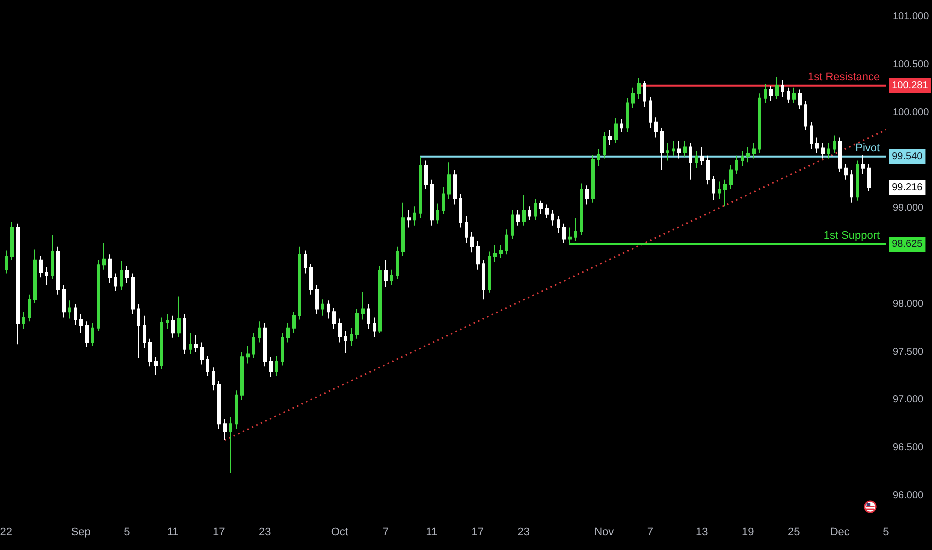 The width and height of the screenshot is (932, 550). I want to click on y-tick-label: 98.000, so click(908, 304).